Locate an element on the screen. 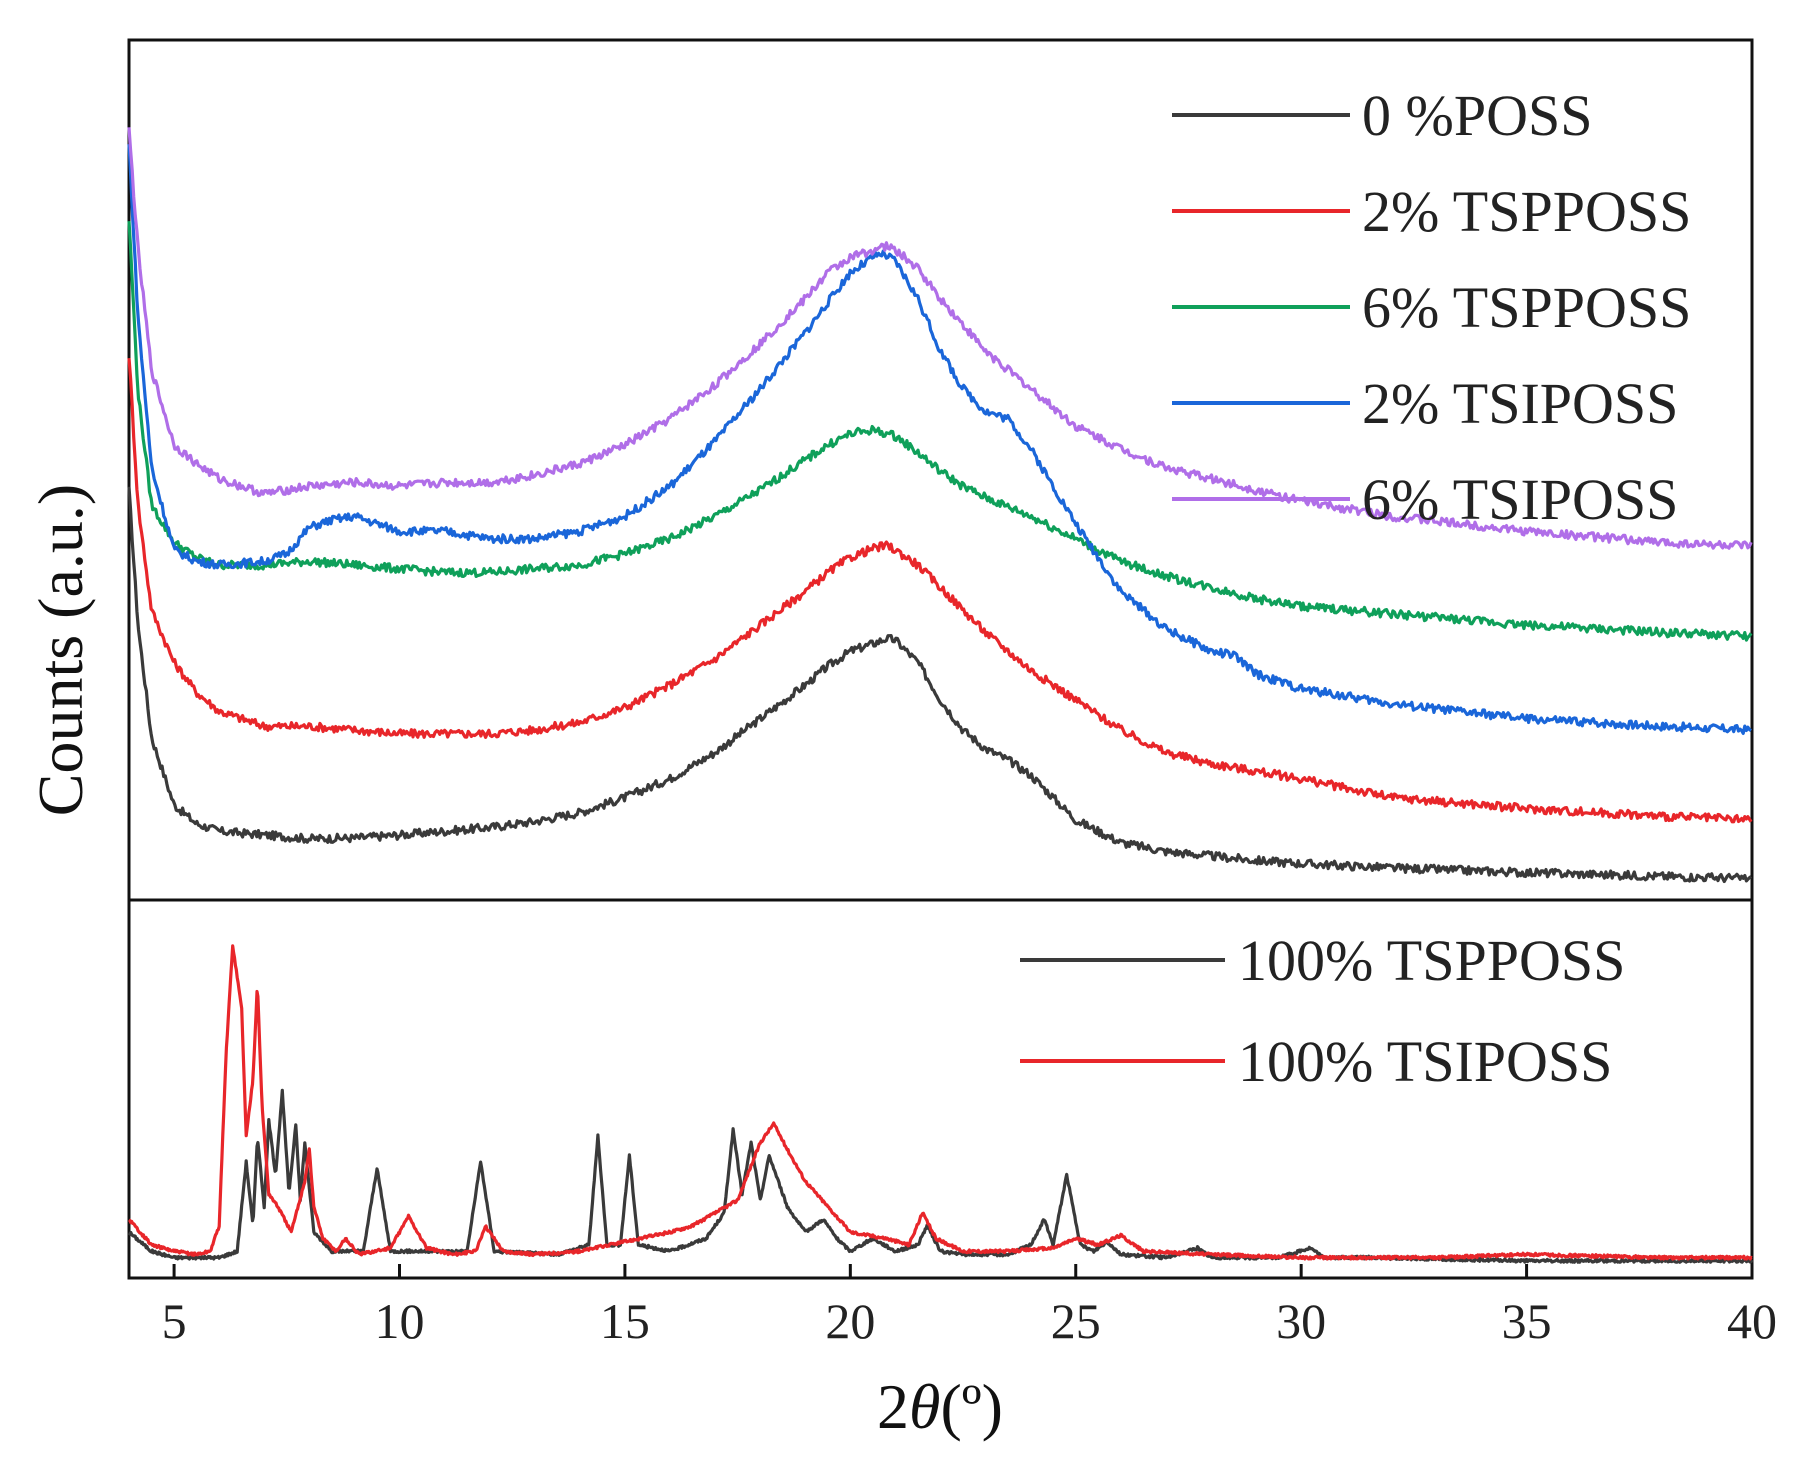  legend-label: 2% TSIPOSS is located at coordinates (1520, 403).